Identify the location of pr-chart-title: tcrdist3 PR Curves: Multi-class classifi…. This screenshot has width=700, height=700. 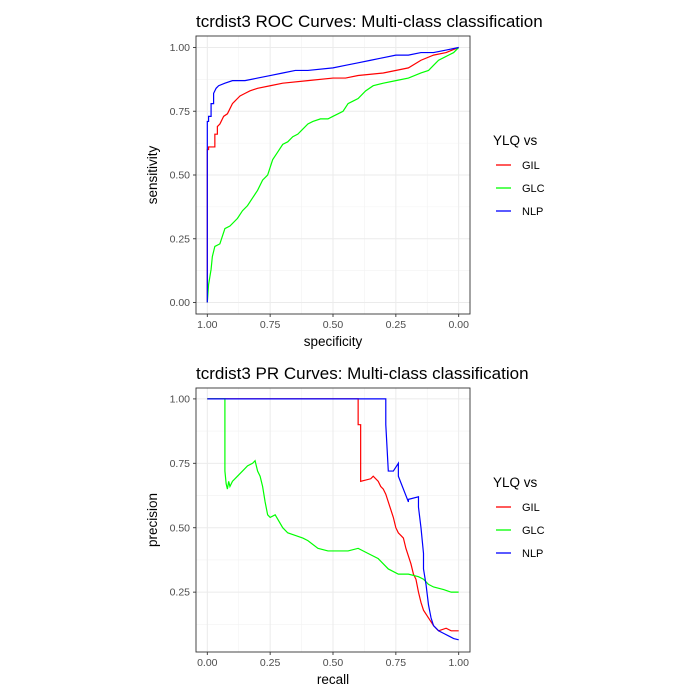
(362, 373).